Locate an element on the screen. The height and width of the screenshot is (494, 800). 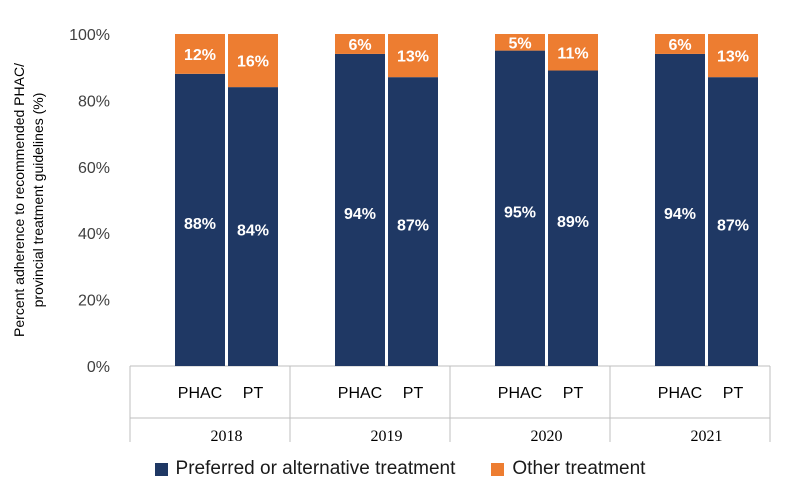
bar-segment-2020-phac-preferred is located at coordinates (520, 208).